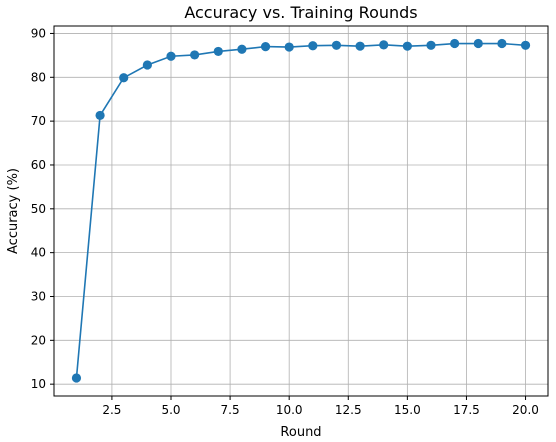 The height and width of the screenshot is (442, 556). I want to click on y-tick-label: 90, so click(38, 33).